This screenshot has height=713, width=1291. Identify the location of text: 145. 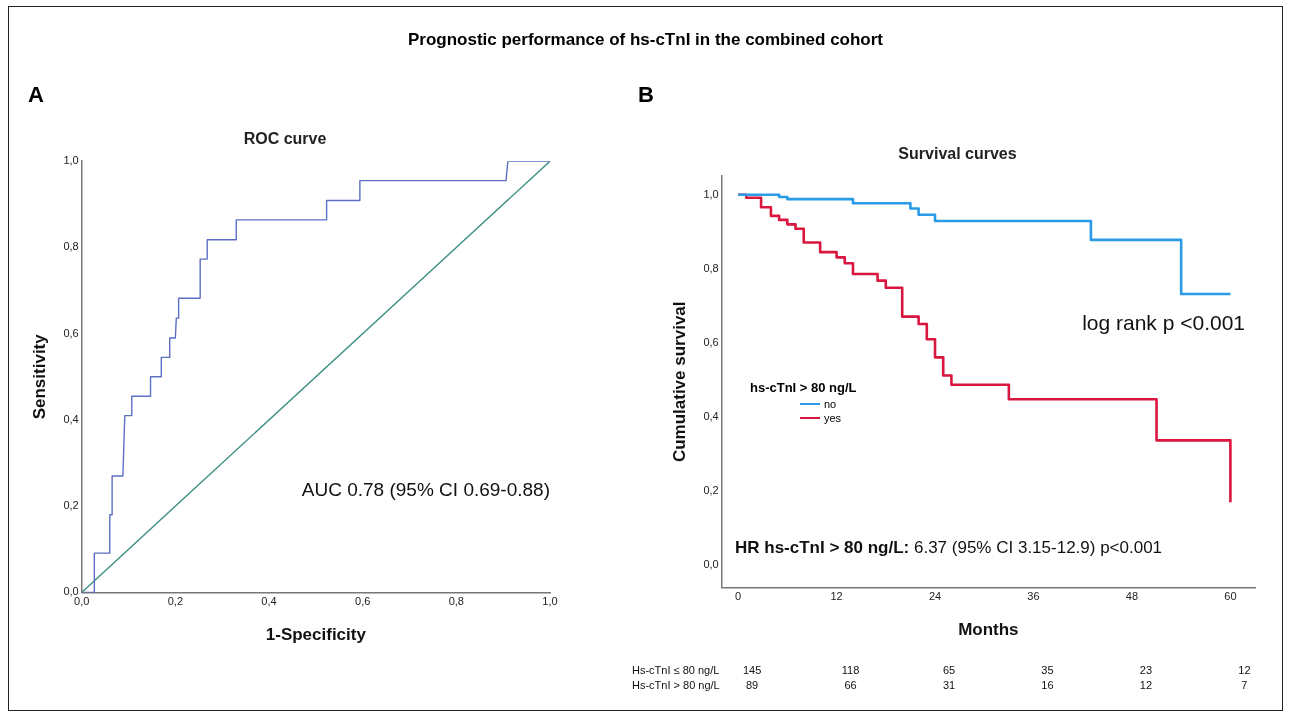
(752, 670).